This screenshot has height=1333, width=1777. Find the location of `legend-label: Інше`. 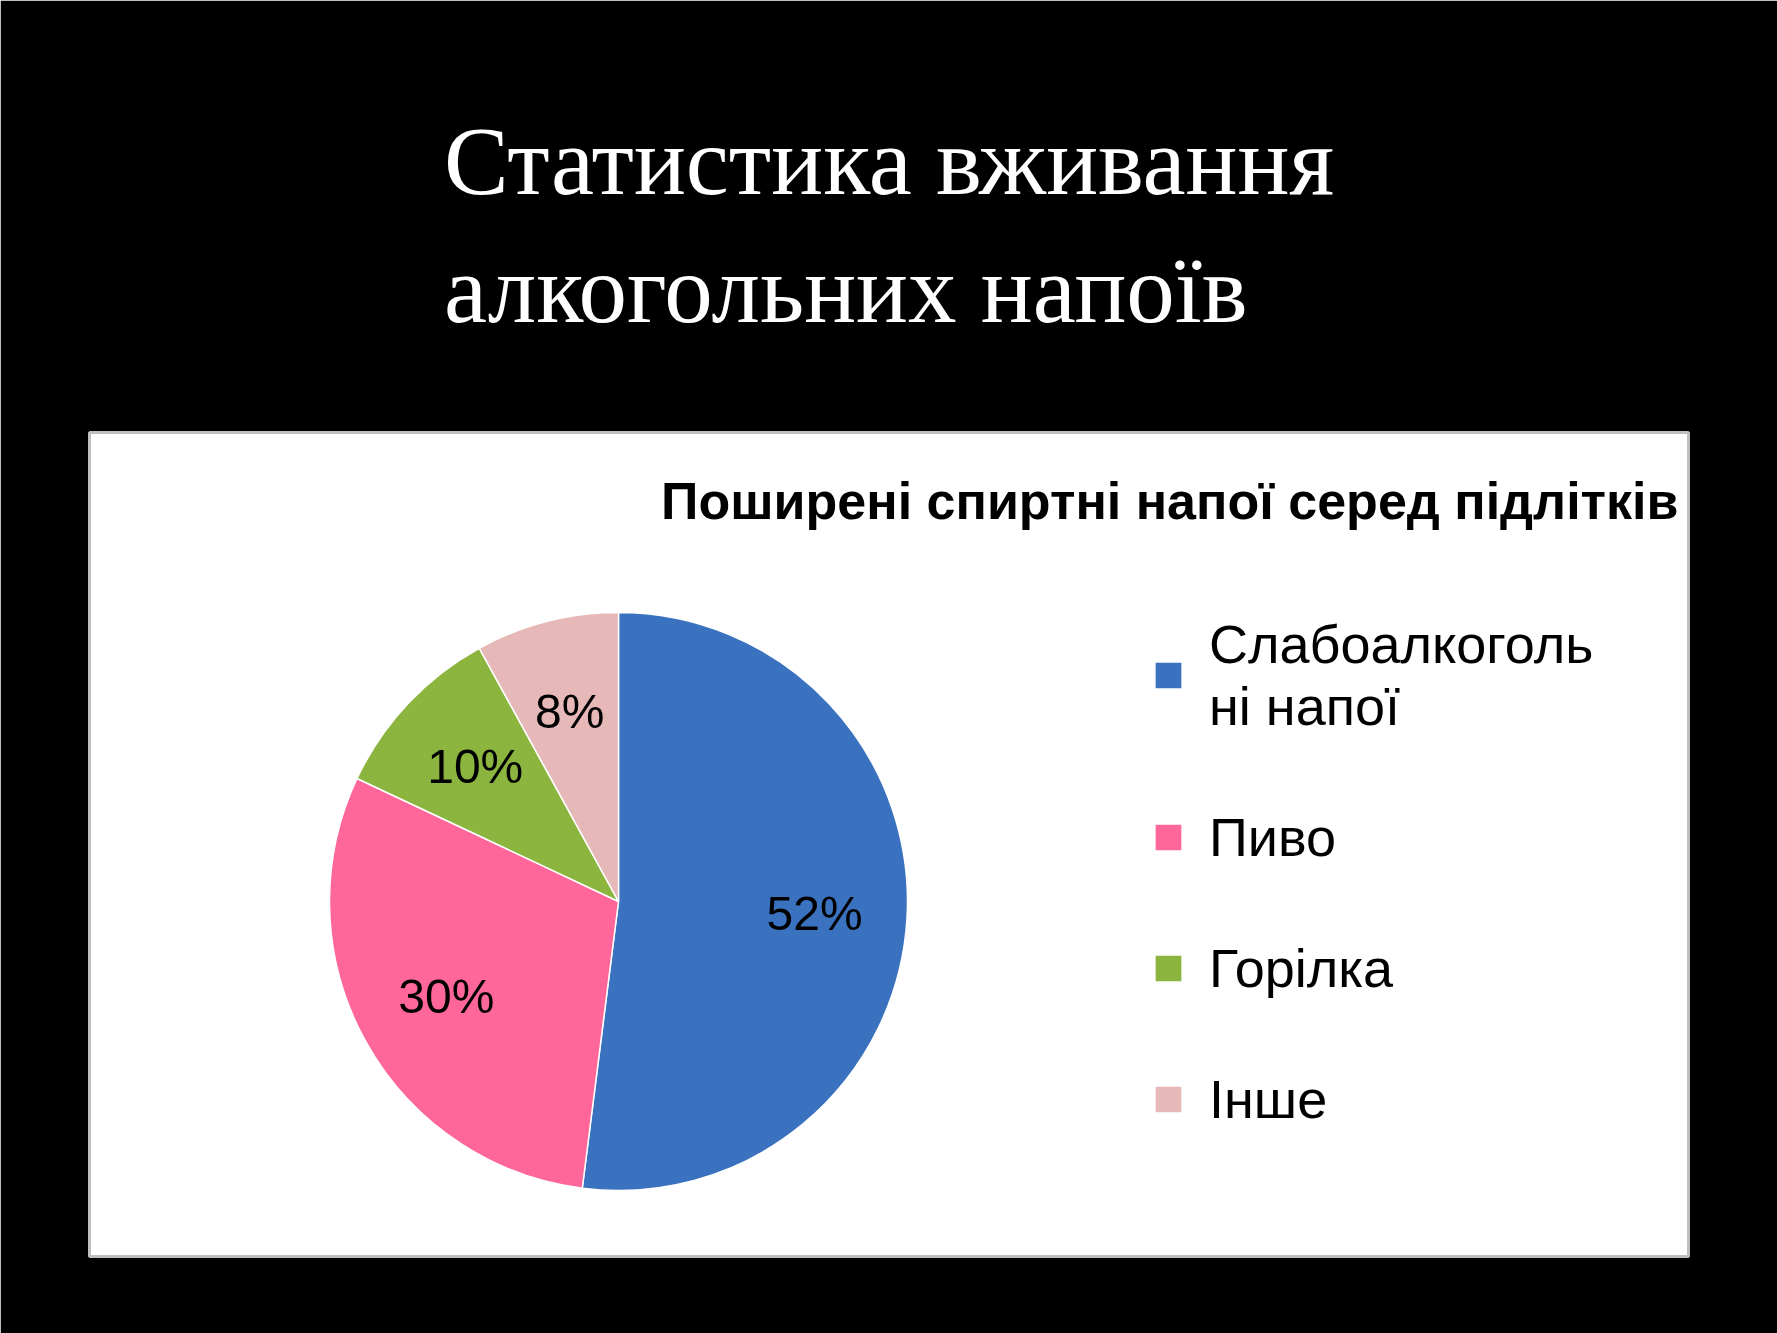

legend-label: Інше is located at coordinates (1268, 1099).